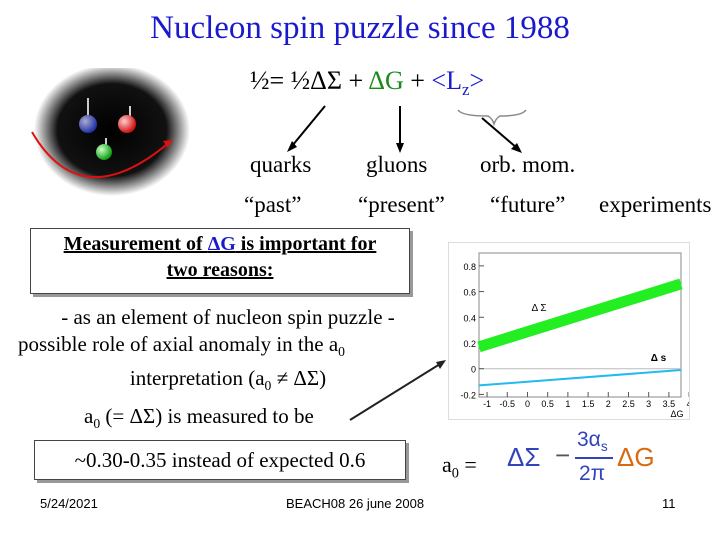 The height and width of the screenshot is (540, 720). What do you see at coordinates (299, 378) in the screenshot?
I see `reason-line3-post: ≠ ΔΣ)` at bounding box center [299, 378].